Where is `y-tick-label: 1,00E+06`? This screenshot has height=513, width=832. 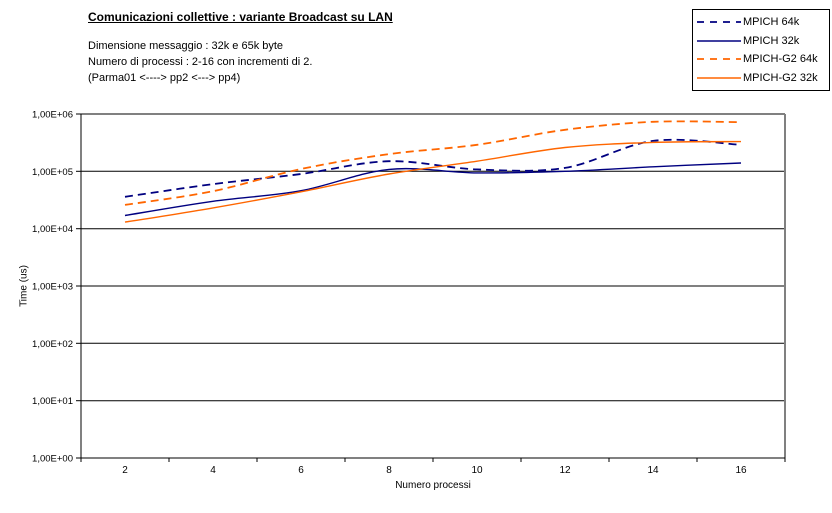 y-tick-label: 1,00E+06 is located at coordinates (52, 115).